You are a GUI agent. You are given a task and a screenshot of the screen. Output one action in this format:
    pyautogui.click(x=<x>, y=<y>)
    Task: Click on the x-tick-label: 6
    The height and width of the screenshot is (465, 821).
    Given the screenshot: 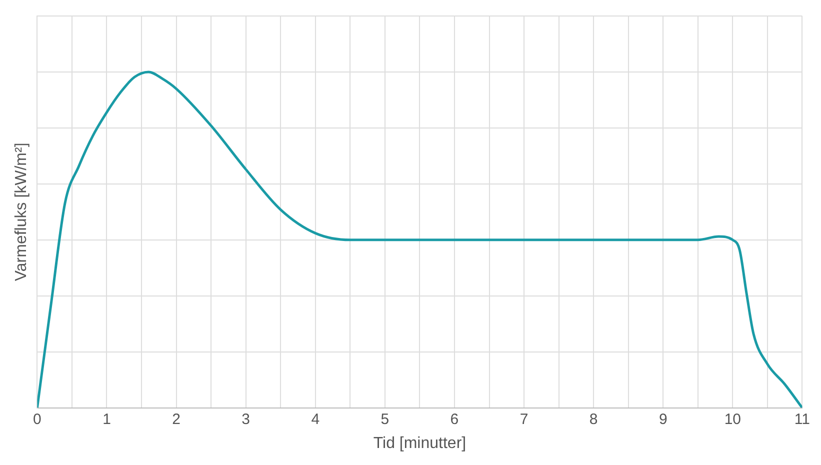 What is the action you would take?
    pyautogui.click(x=454, y=419)
    